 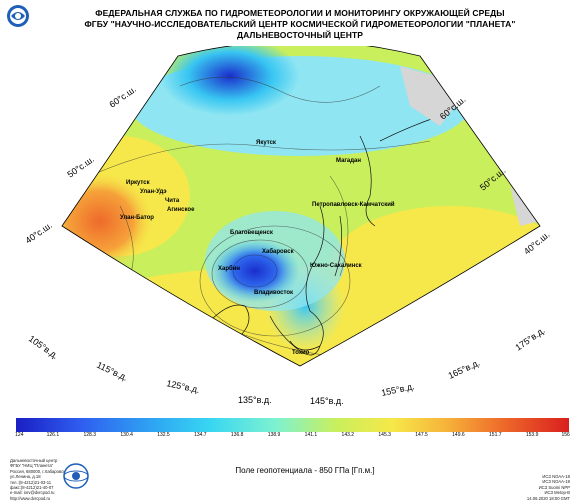 I want to click on map-title: Поле геопотенциала - 850 ГПа [Гп.м.], so click(x=305, y=470).